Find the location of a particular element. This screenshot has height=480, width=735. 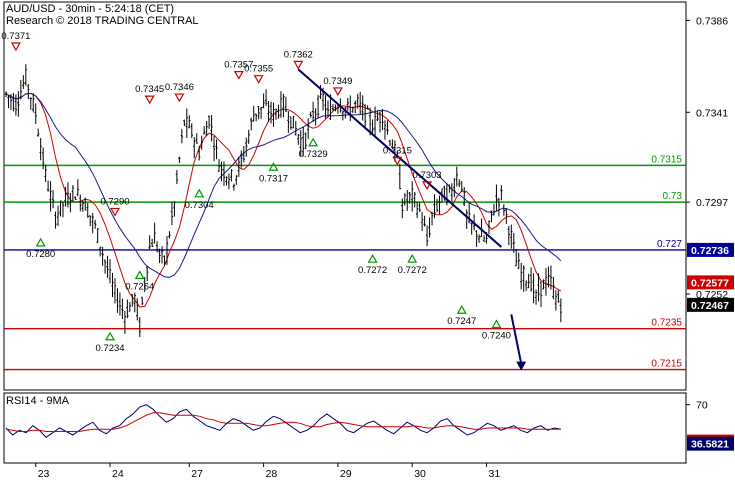

date-tick-label: 24 is located at coordinates (118, 474).